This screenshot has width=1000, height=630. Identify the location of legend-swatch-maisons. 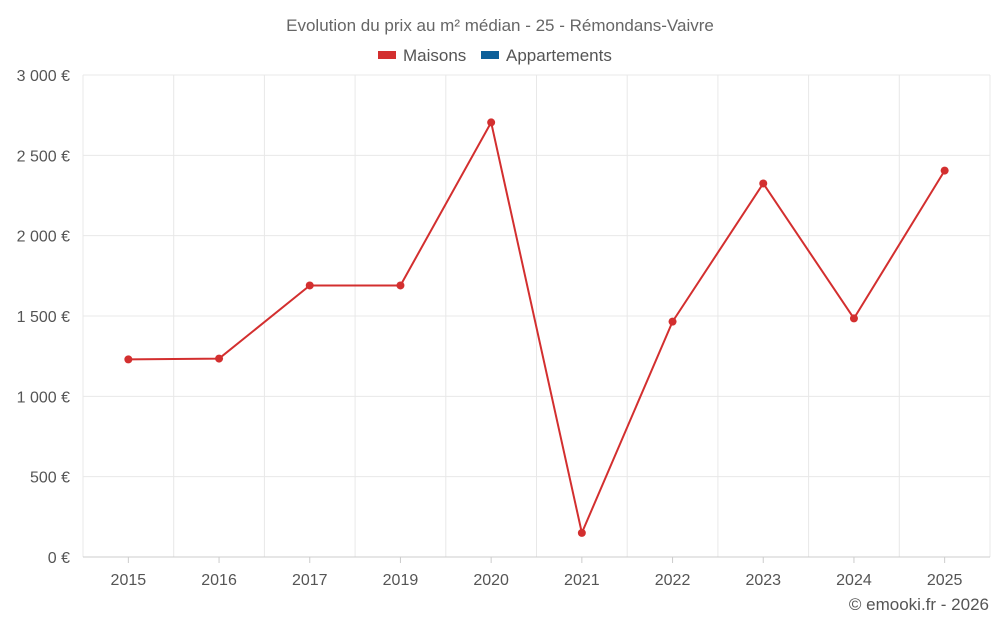
(387, 55).